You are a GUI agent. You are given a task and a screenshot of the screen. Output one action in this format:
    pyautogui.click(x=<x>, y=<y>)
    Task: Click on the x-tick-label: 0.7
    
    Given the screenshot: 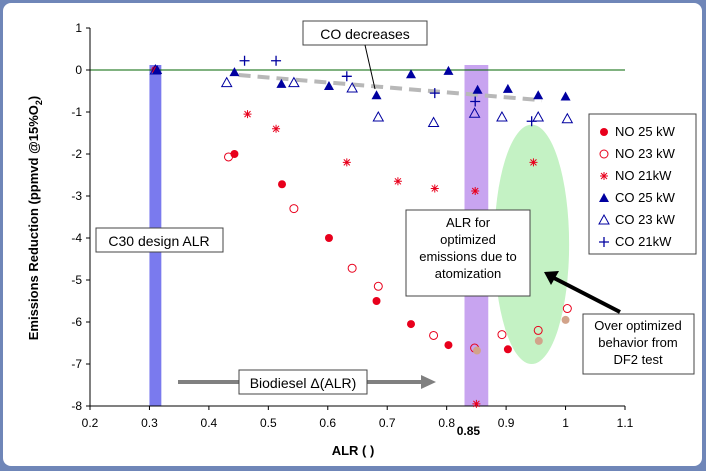 What is the action you would take?
    pyautogui.click(x=387, y=423)
    